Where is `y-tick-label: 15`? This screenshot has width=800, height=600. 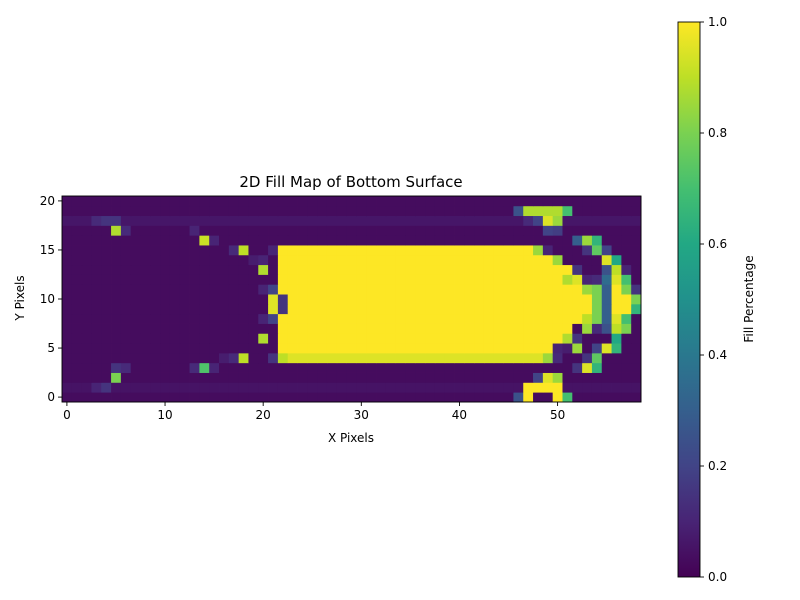 y-tick-label: 15 is located at coordinates (47, 250).